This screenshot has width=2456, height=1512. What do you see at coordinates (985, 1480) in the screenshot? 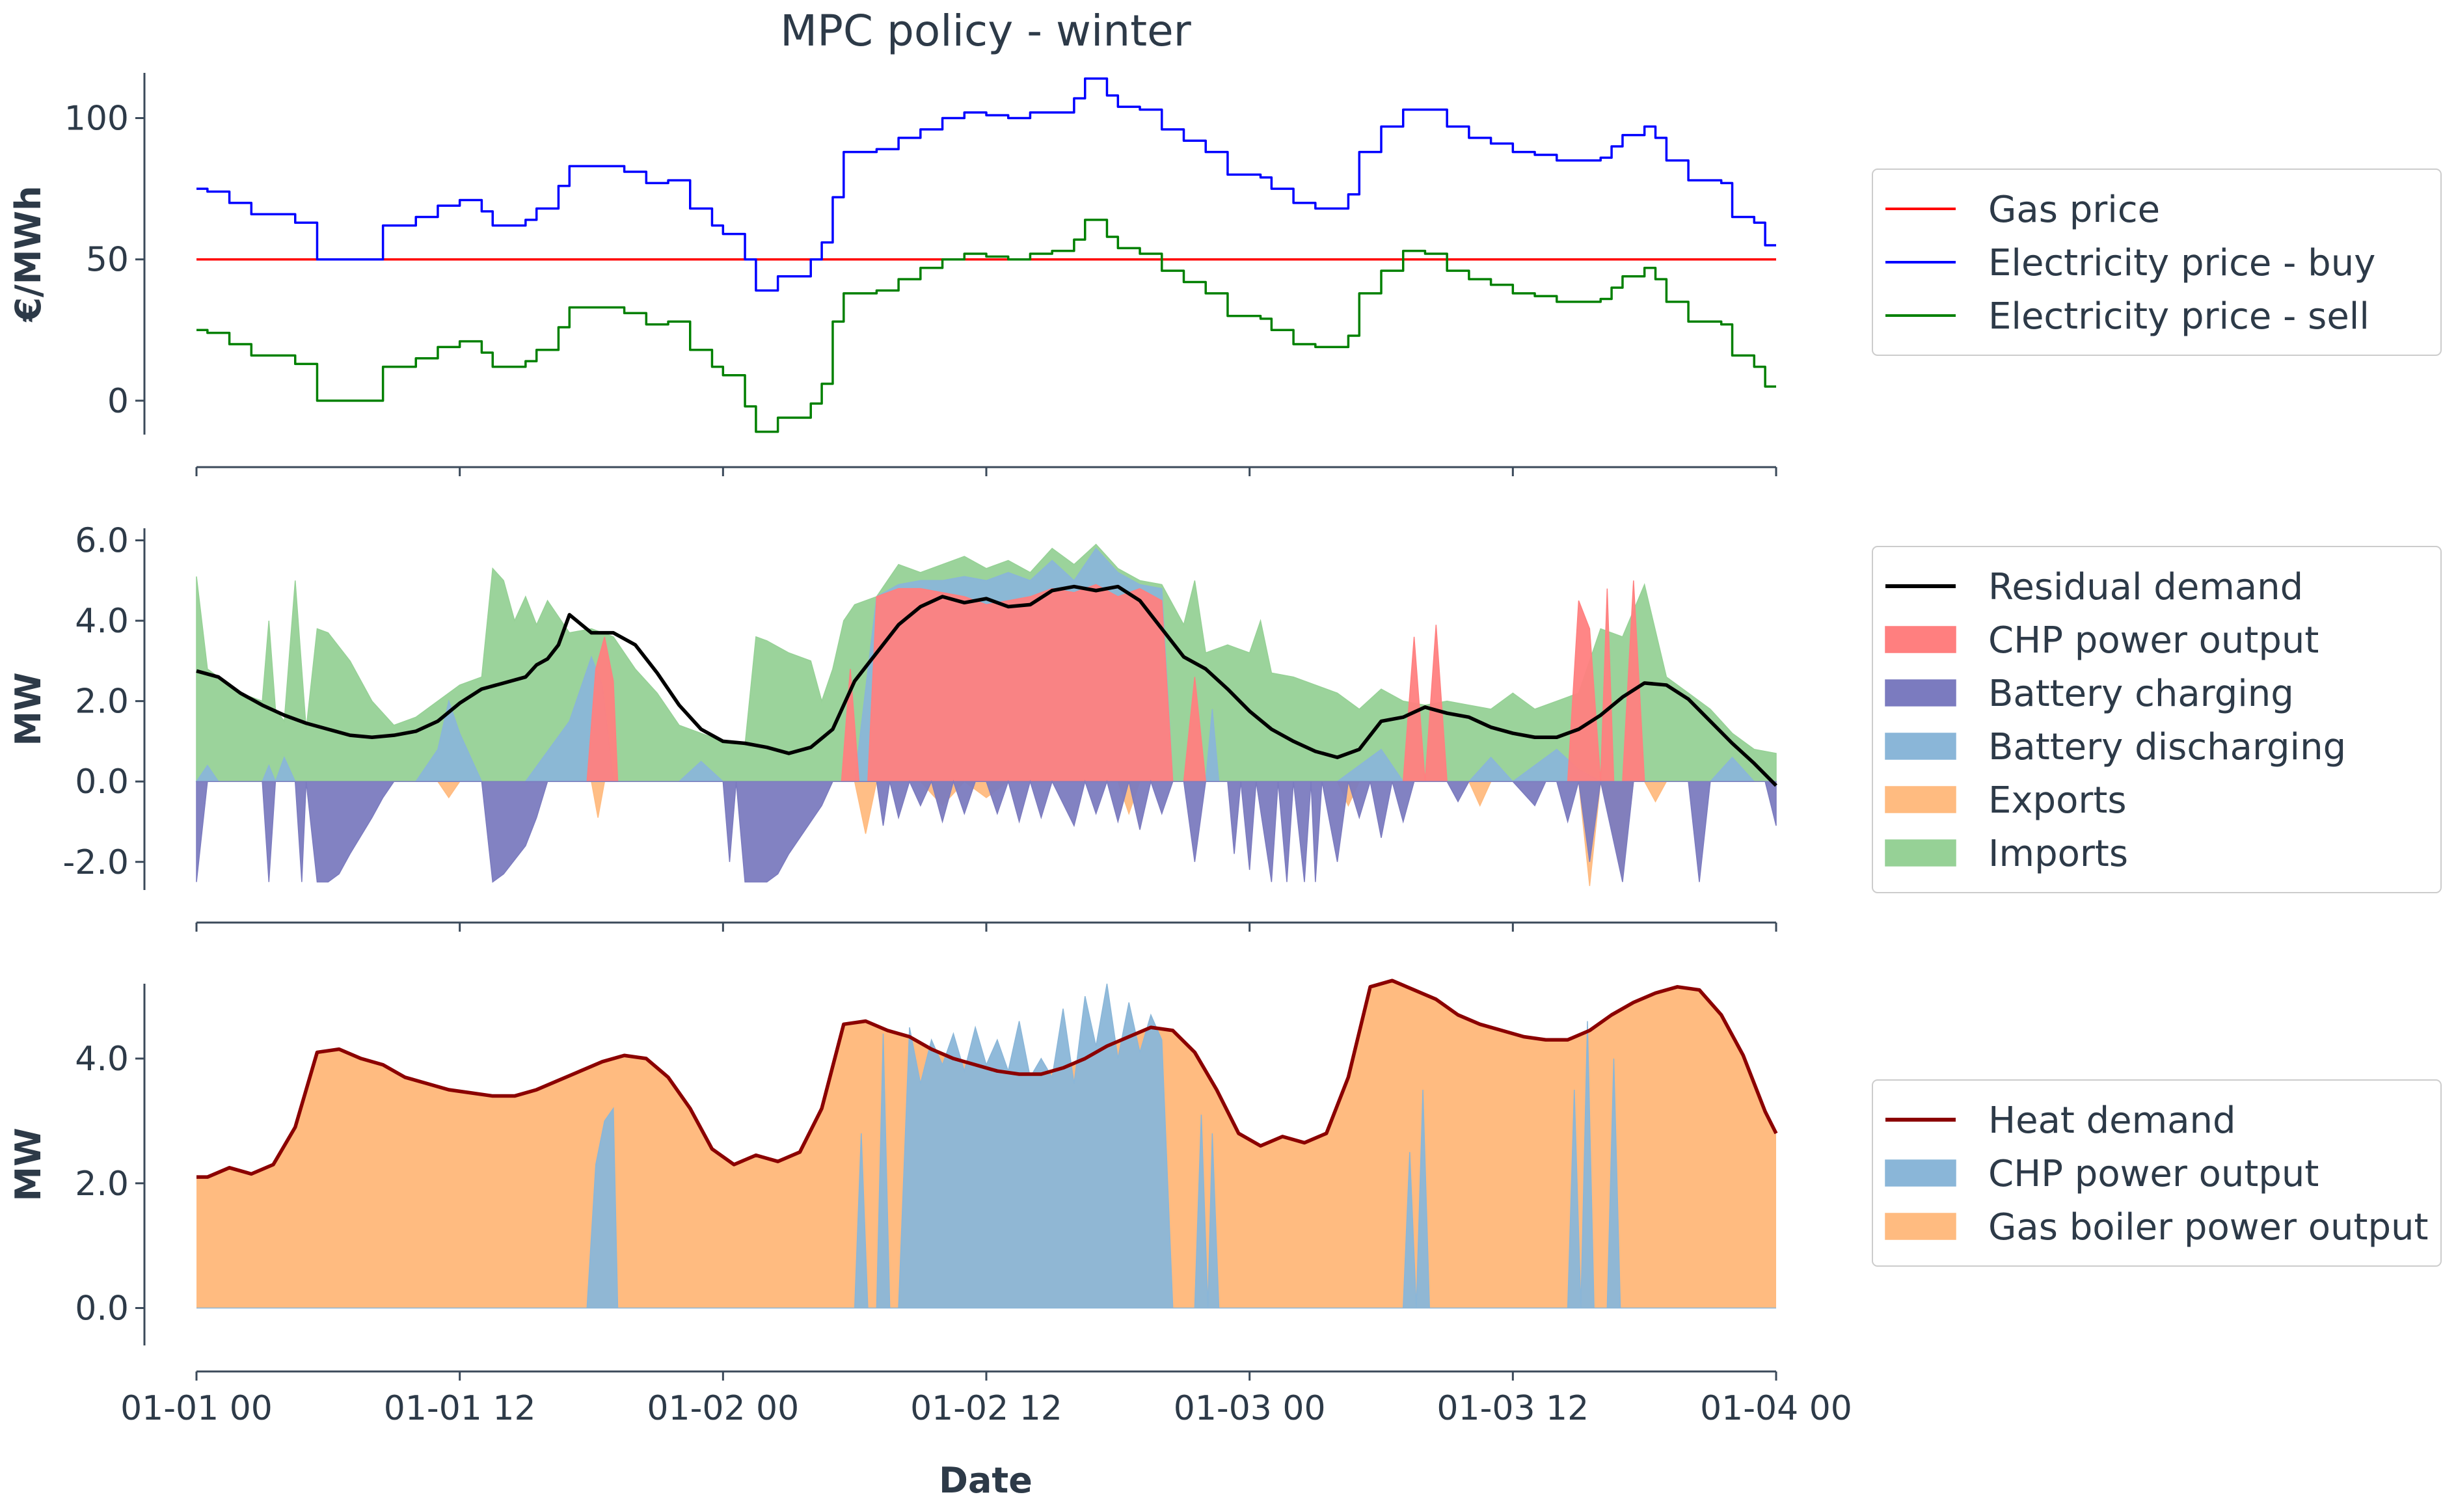
I see `x-axis-title: Date` at bounding box center [985, 1480].